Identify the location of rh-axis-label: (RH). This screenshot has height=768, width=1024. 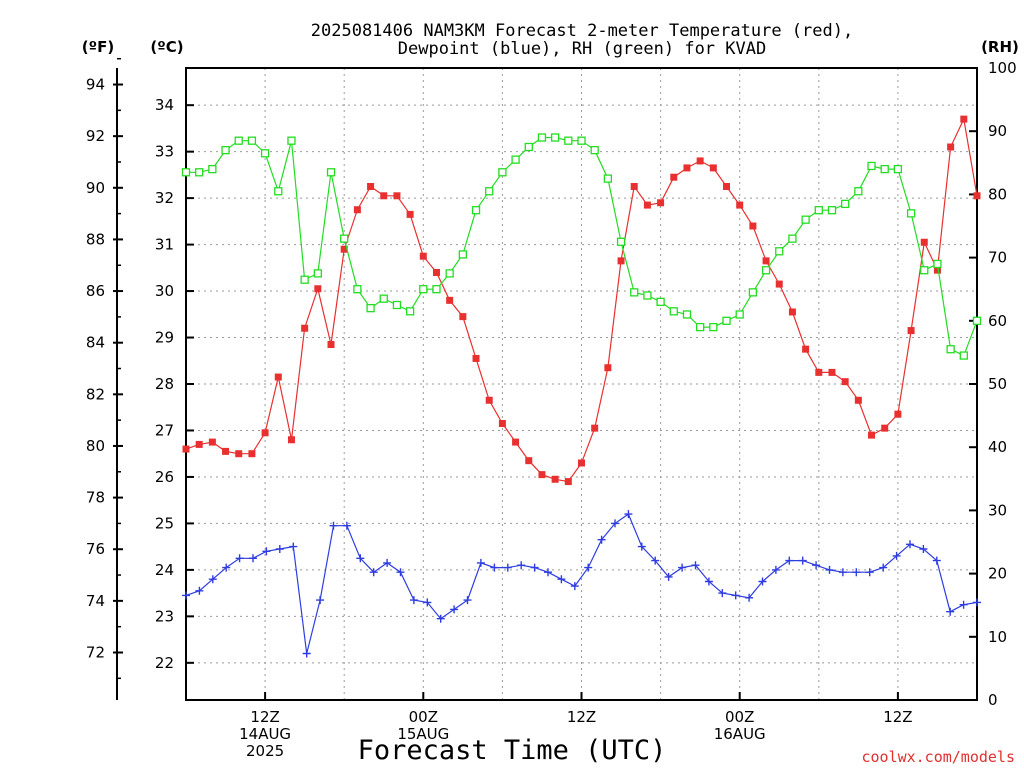
(1000, 47).